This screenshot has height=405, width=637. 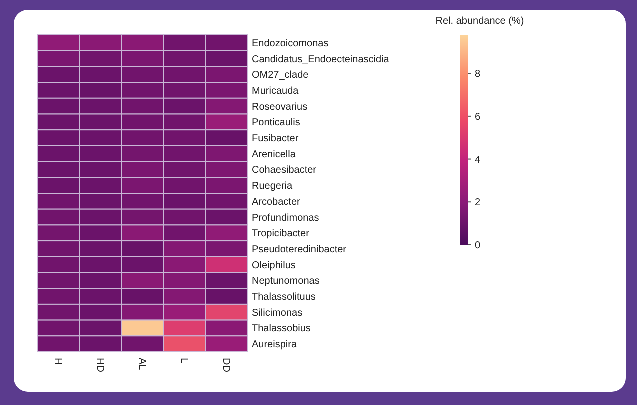 What do you see at coordinates (321, 60) in the screenshot?
I see `y-tick-label: Candidatus_Endoecteinascidia` at bounding box center [321, 60].